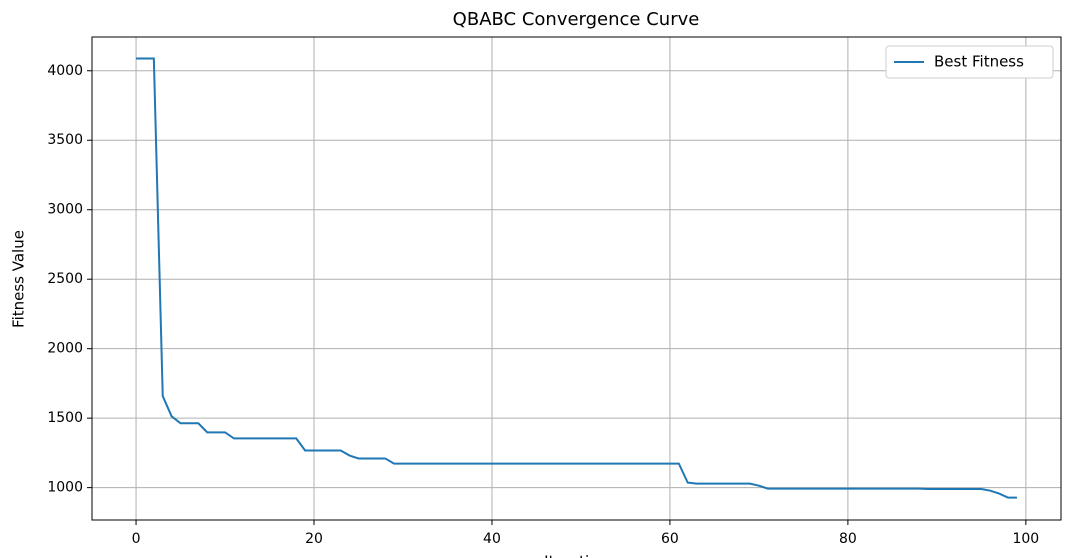  What do you see at coordinates (65, 210) in the screenshot?
I see `y-tick-label: 3000` at bounding box center [65, 210].